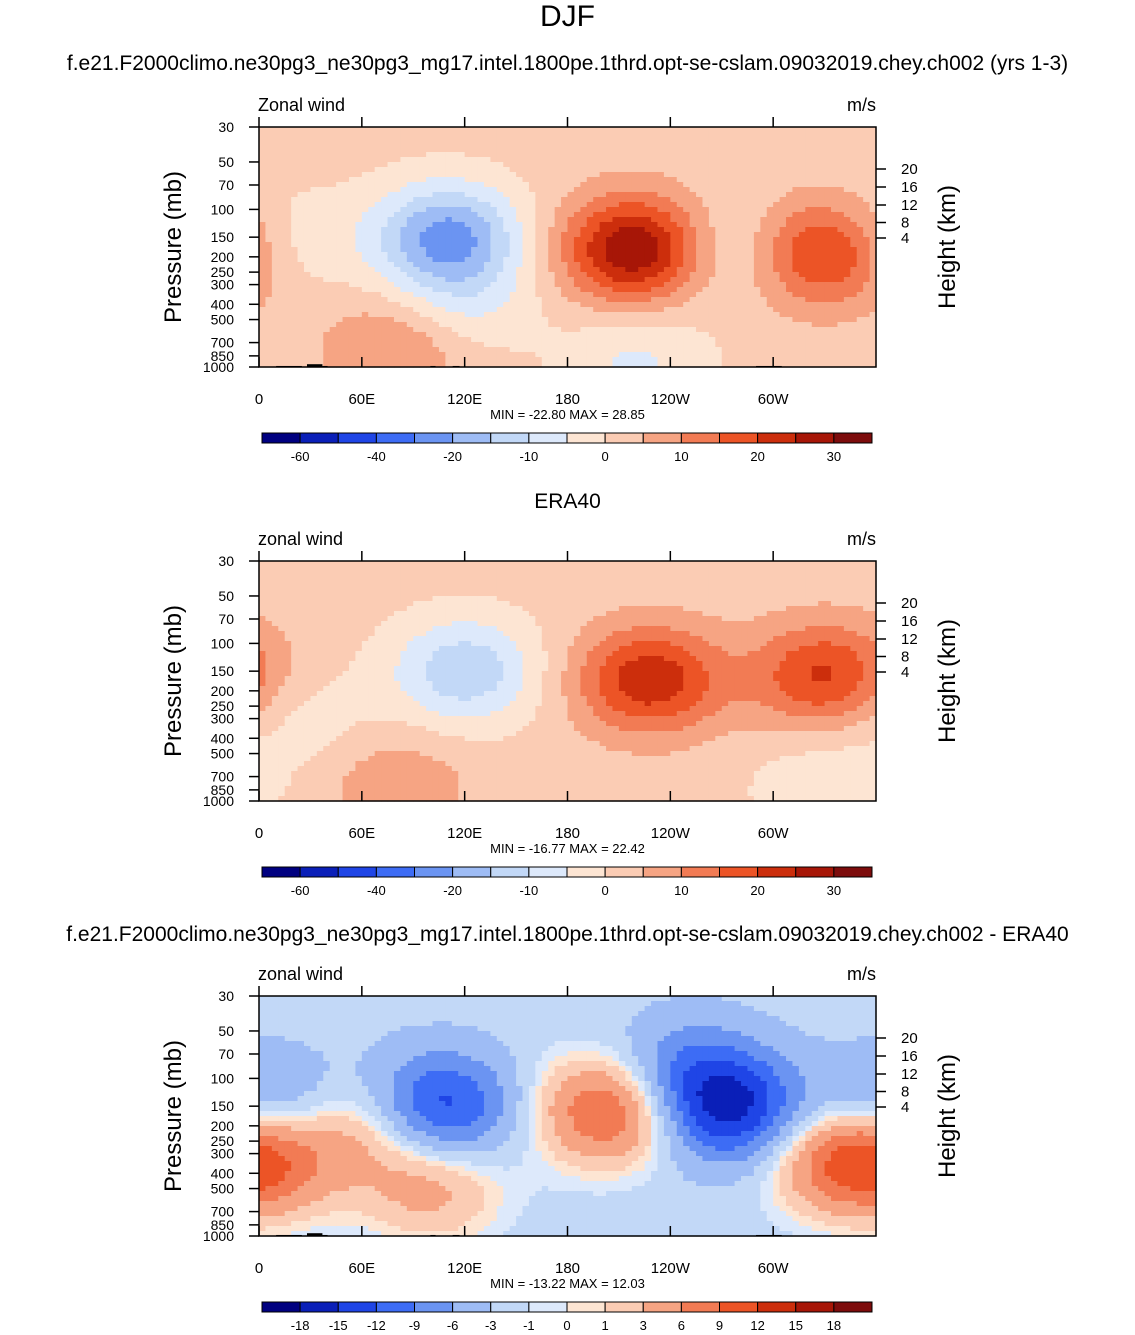 The height and width of the screenshot is (1335, 1135). I want to click on colorbar-swatch, so click(357, 438).